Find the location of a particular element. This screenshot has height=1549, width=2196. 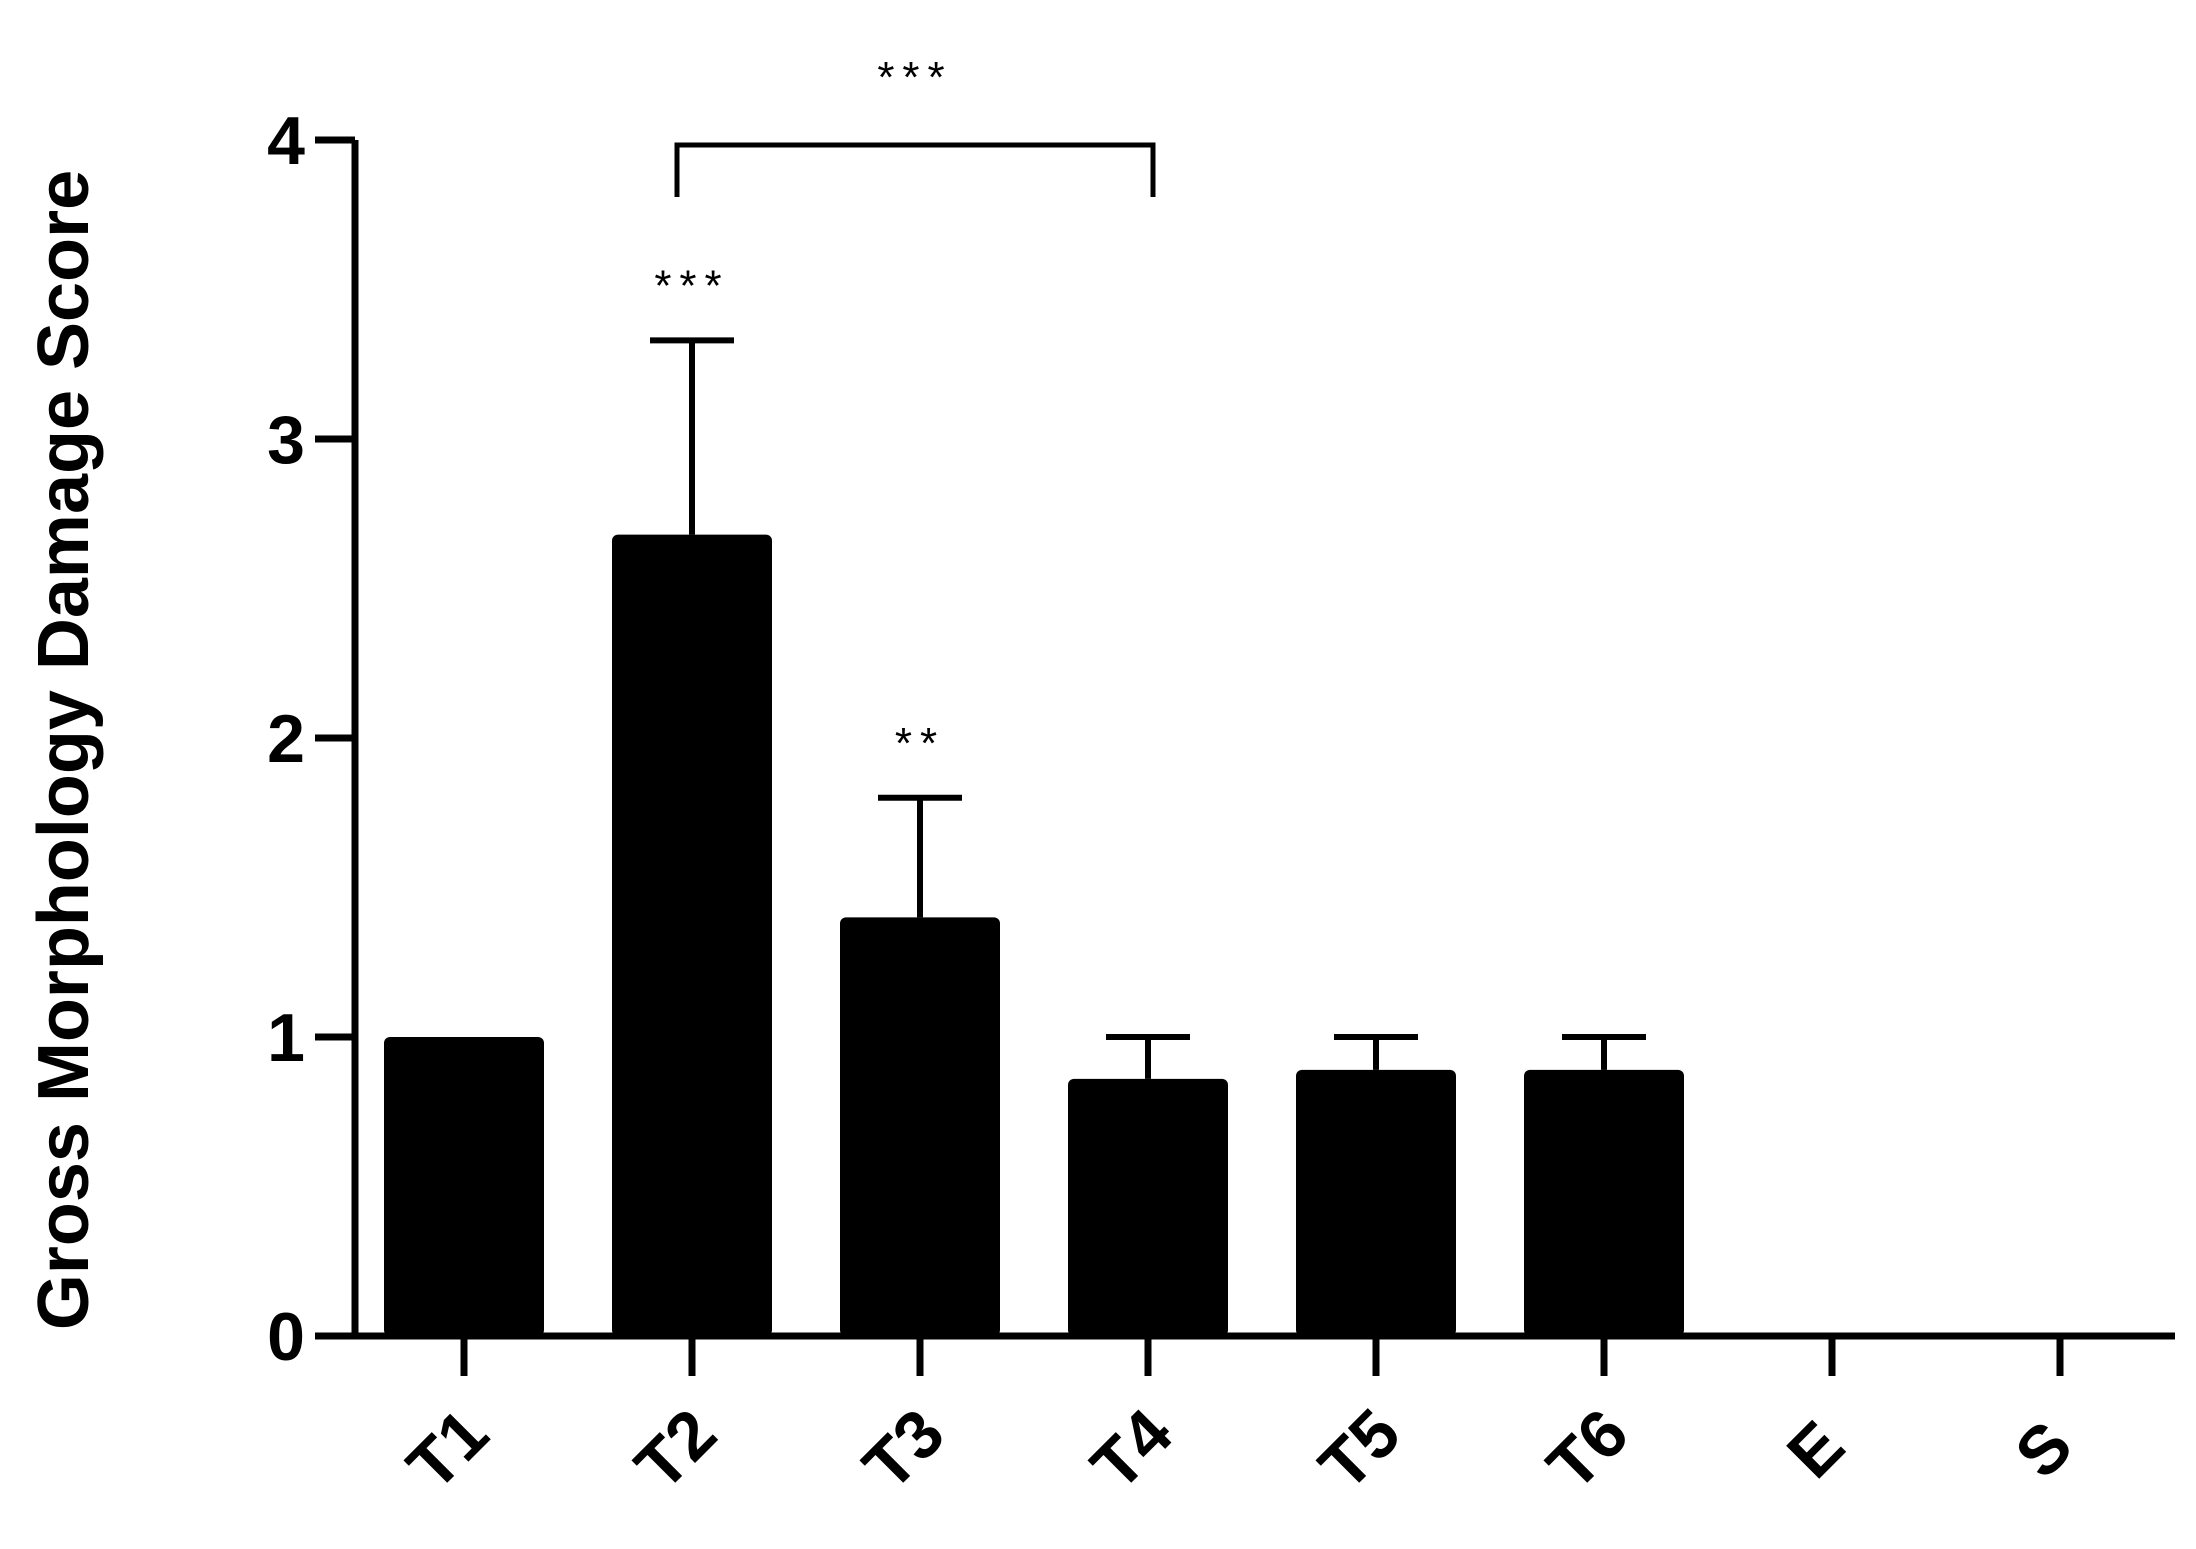

x-tick-labels: T1 T2 T3 T4 T5 T6 E S is located at coordinates (1240, 1450).